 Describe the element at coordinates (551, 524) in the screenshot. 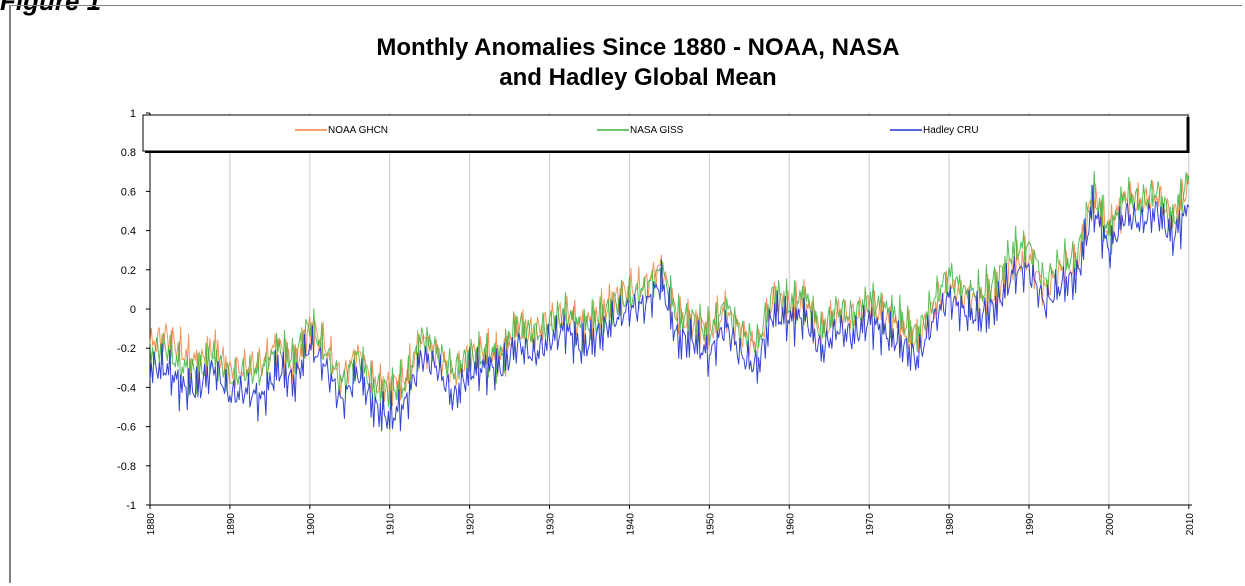

I see `x-tick-label: 1930` at that location.